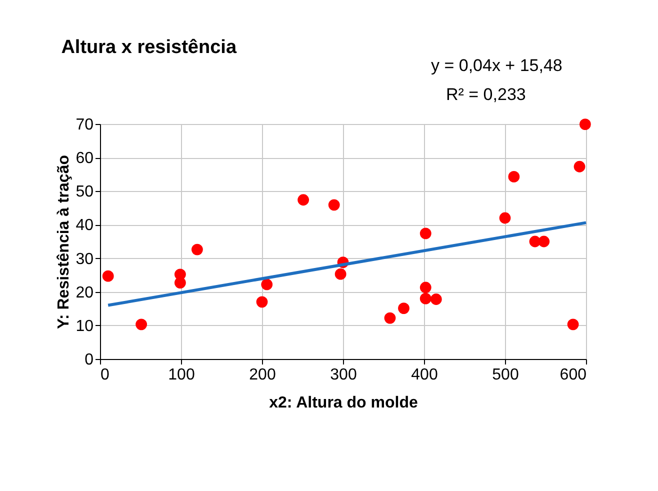 The width and height of the screenshot is (658, 491). I want to click on y-tick-label: 20, so click(85, 293).